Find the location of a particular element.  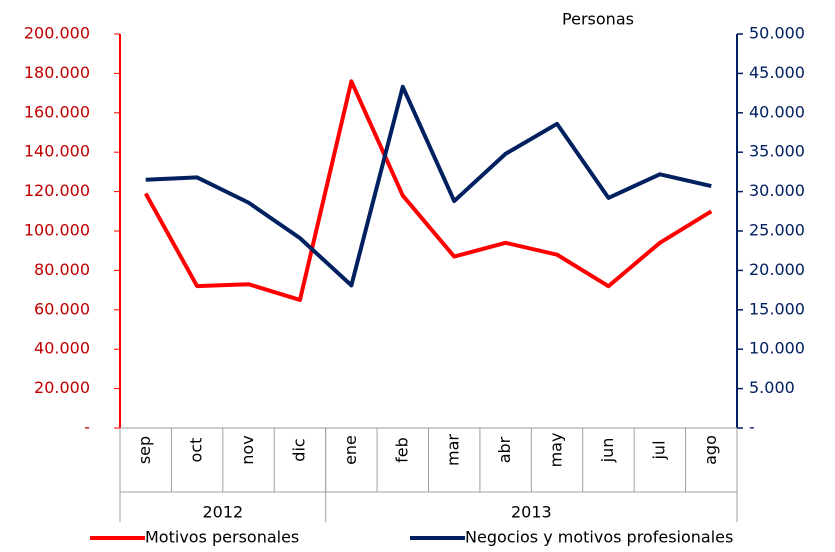

chart-title: Personas is located at coordinates (598, 19).